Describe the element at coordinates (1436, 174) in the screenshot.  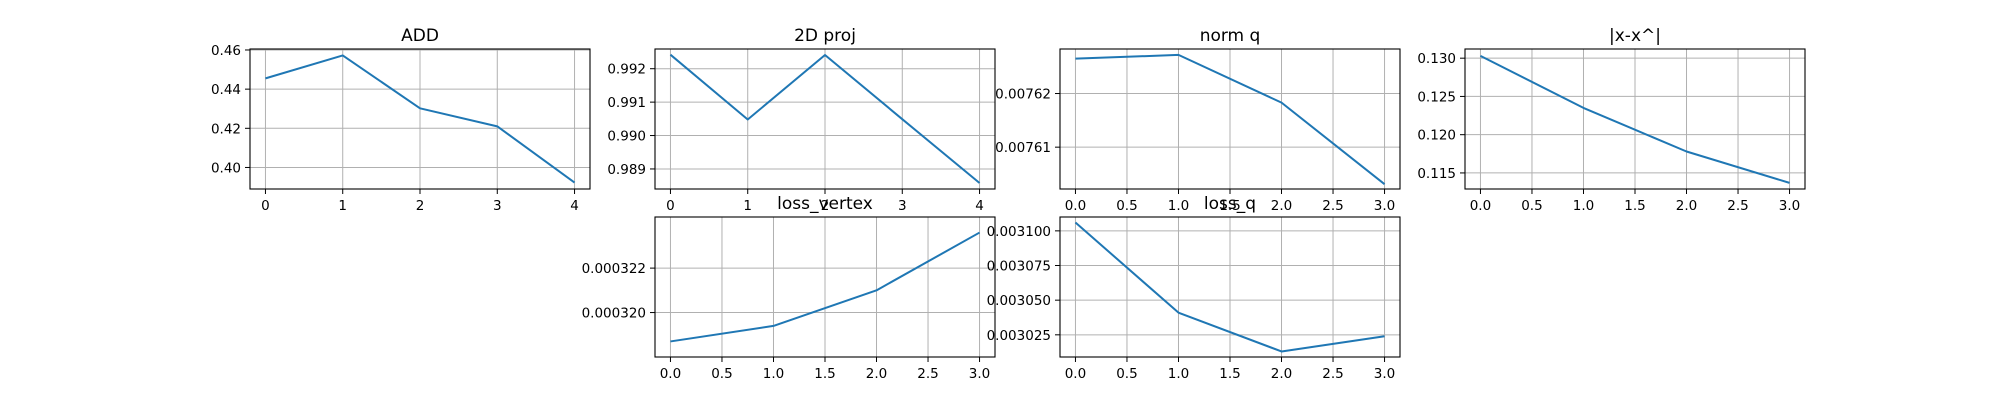
I see `y-tick-label: 0.115` at that location.